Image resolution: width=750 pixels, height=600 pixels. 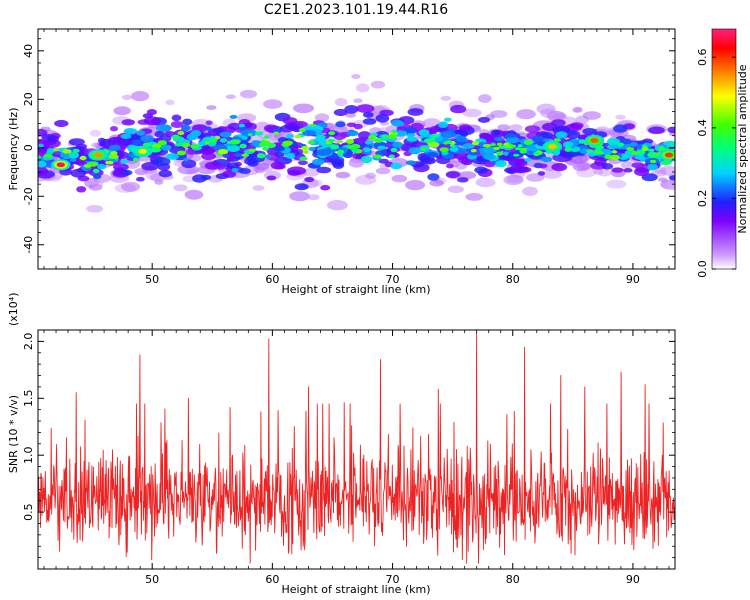 I want to click on x-tick-label: 60, so click(x=272, y=579).